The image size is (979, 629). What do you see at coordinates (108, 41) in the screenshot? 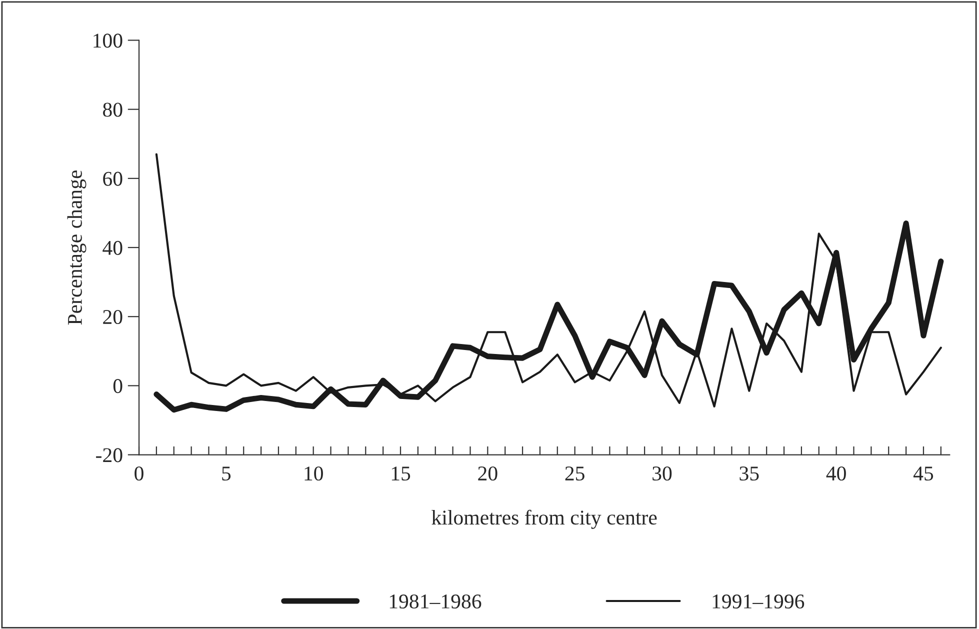
I see `y-tick-label: 100` at bounding box center [108, 41].